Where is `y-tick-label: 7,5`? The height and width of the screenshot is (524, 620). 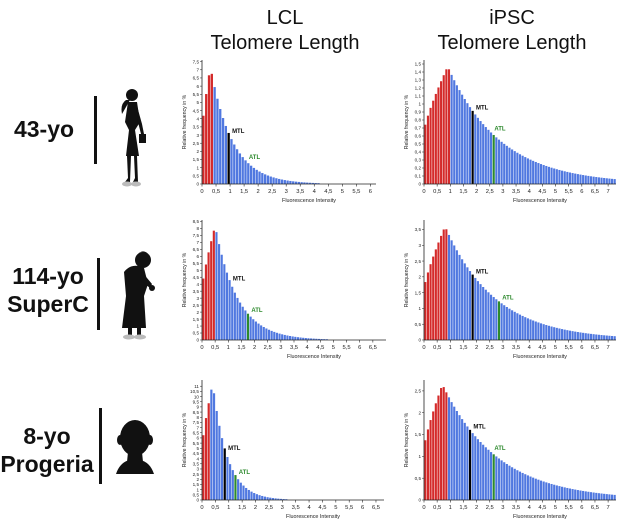 y-tick-label: 7,5 is located at coordinates (196, 235).